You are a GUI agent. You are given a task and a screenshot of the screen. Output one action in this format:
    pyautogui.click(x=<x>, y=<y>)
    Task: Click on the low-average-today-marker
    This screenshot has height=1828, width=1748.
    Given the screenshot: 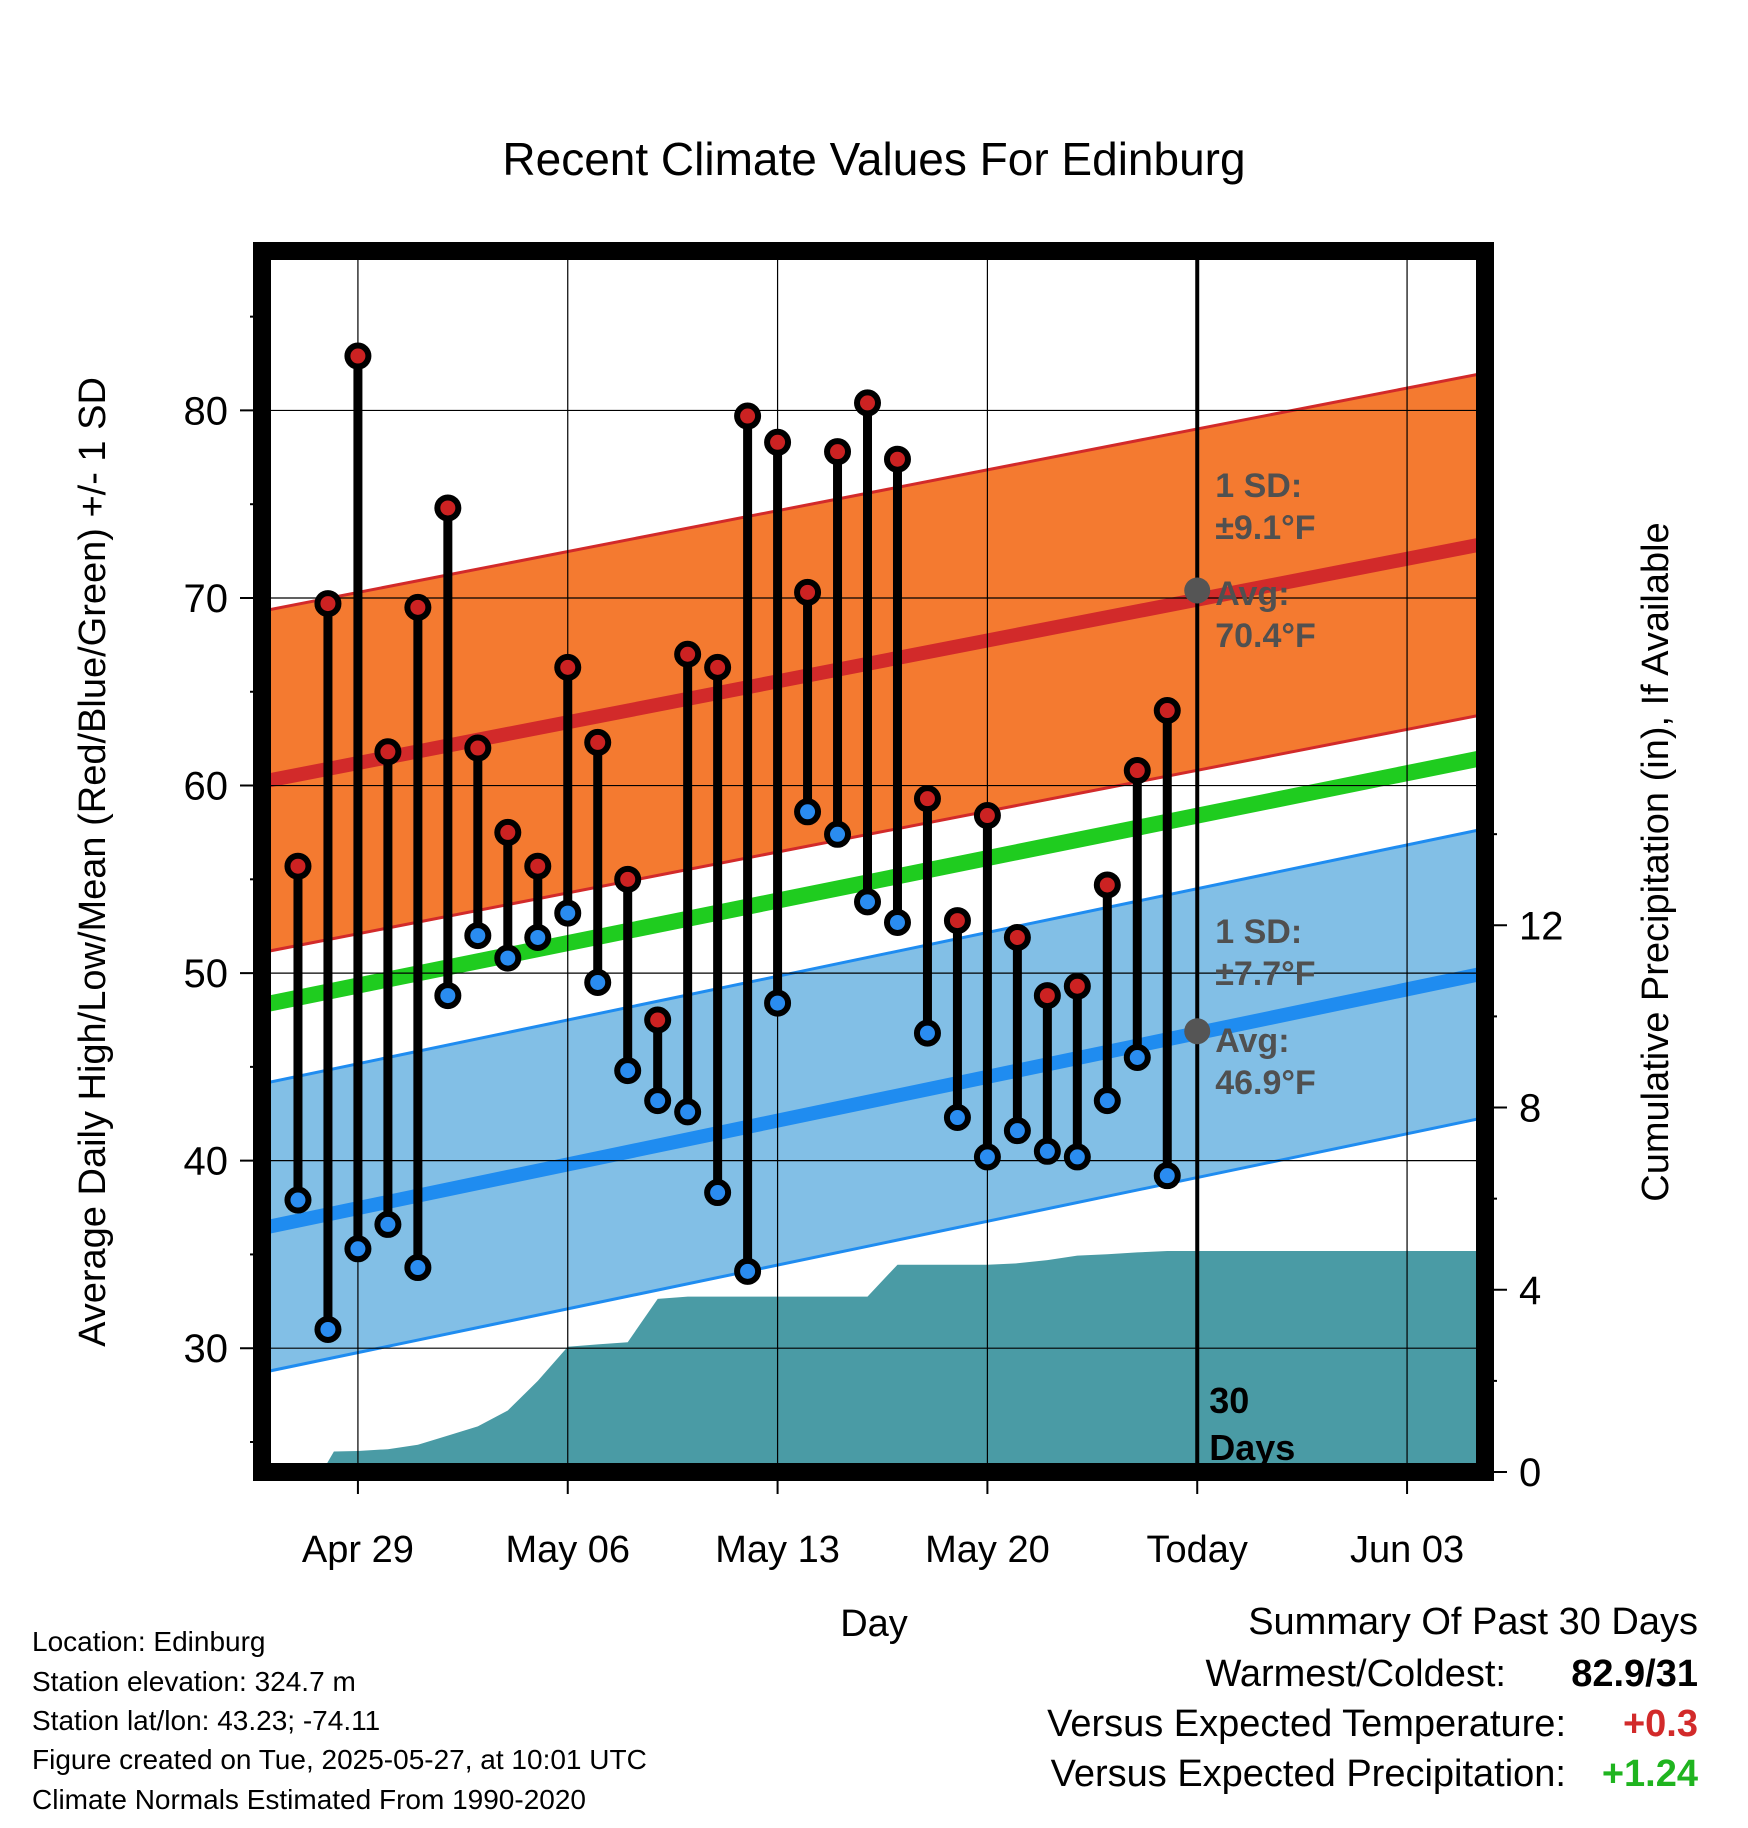 What is the action you would take?
    pyautogui.click(x=1197, y=1031)
    